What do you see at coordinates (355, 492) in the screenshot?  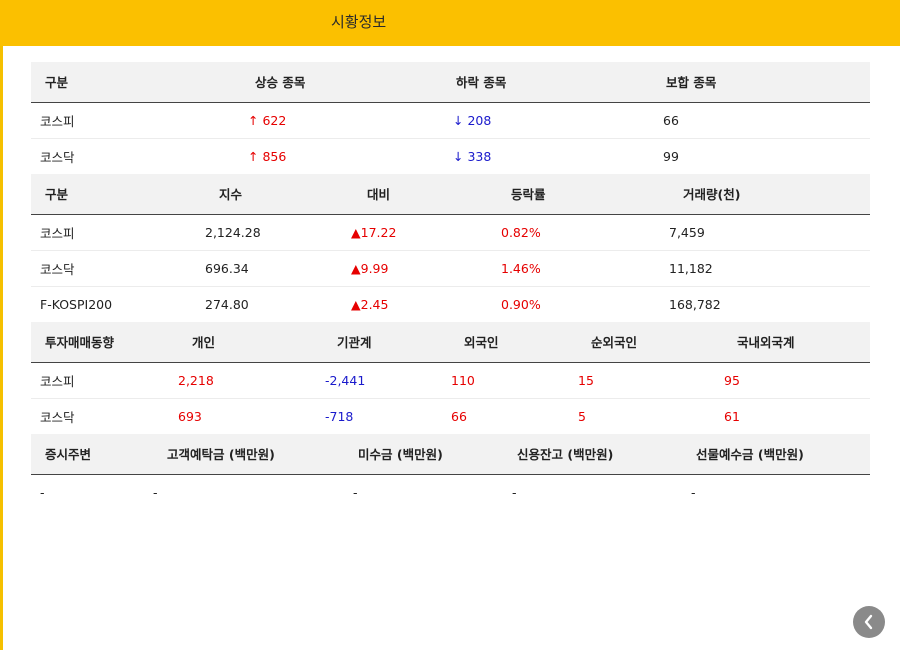 I see `receivables-value: -` at bounding box center [355, 492].